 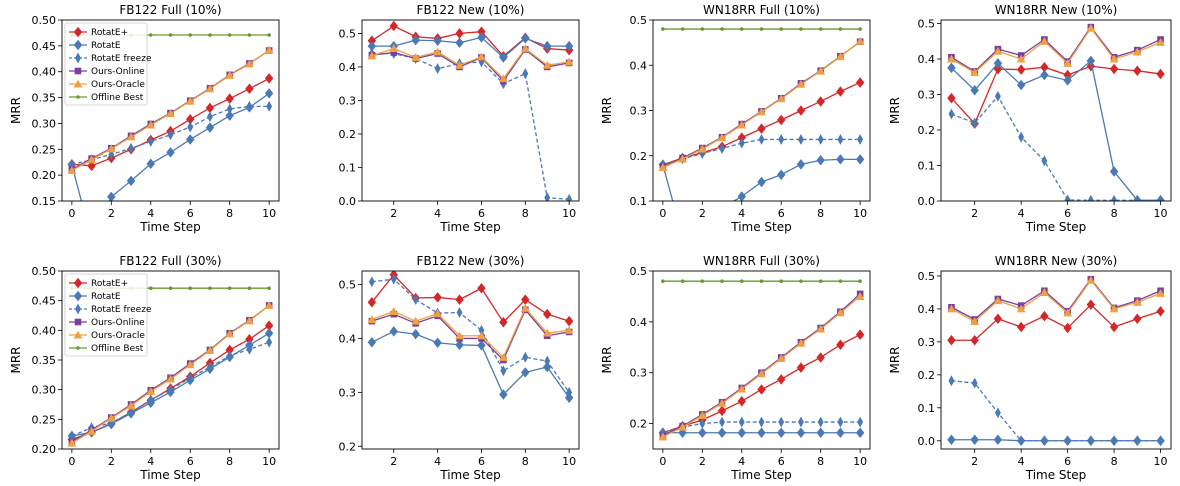 I want to click on legend-item: RotatE+, so click(x=98, y=283).